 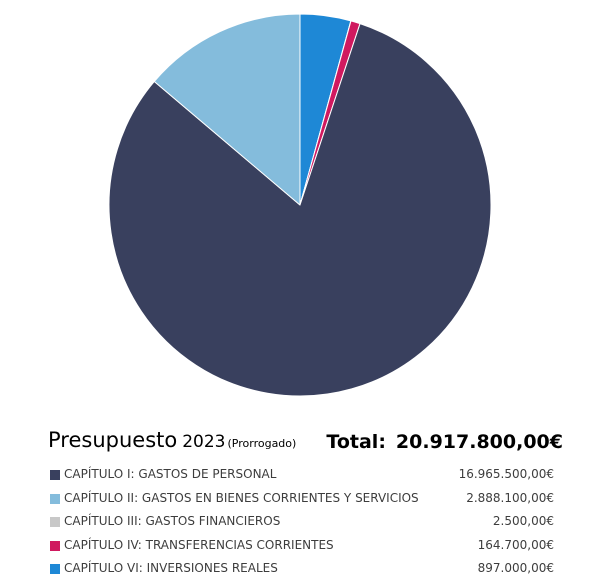 What do you see at coordinates (262, 443) in the screenshot?
I see `title-note: (Prorrogado)` at bounding box center [262, 443].